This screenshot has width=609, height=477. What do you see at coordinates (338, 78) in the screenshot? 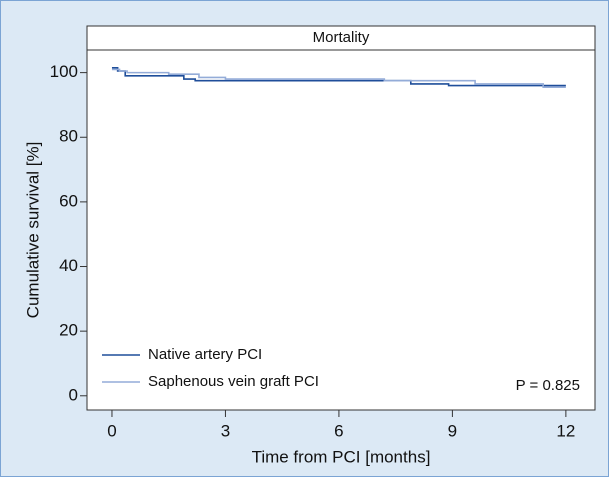
I see `survival-line` at bounding box center [338, 78].